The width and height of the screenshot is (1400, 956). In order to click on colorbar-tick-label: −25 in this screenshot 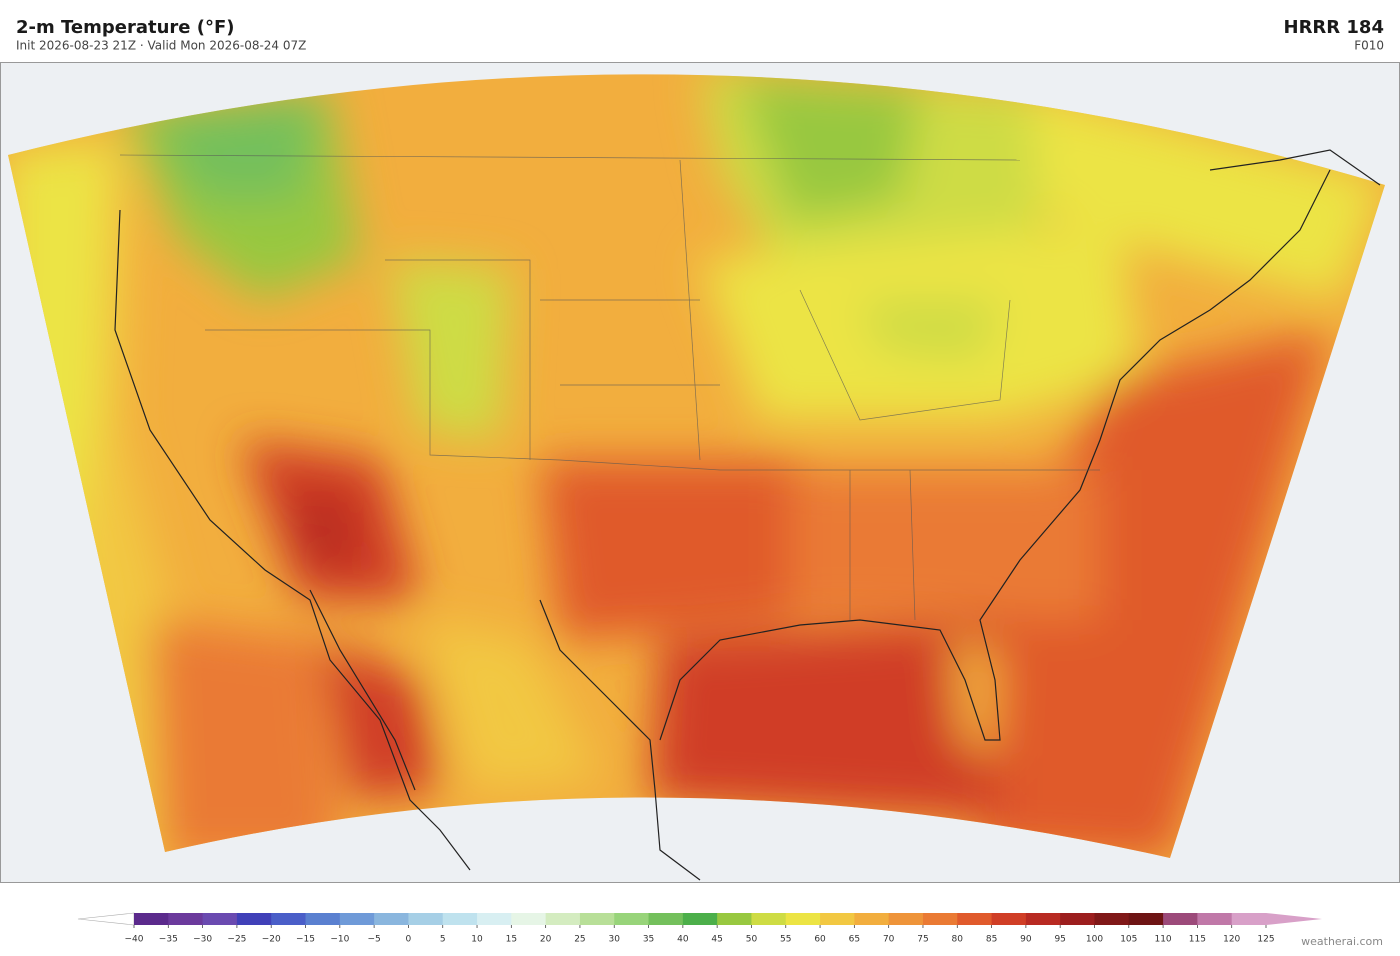, I will do `click(236, 940)`.